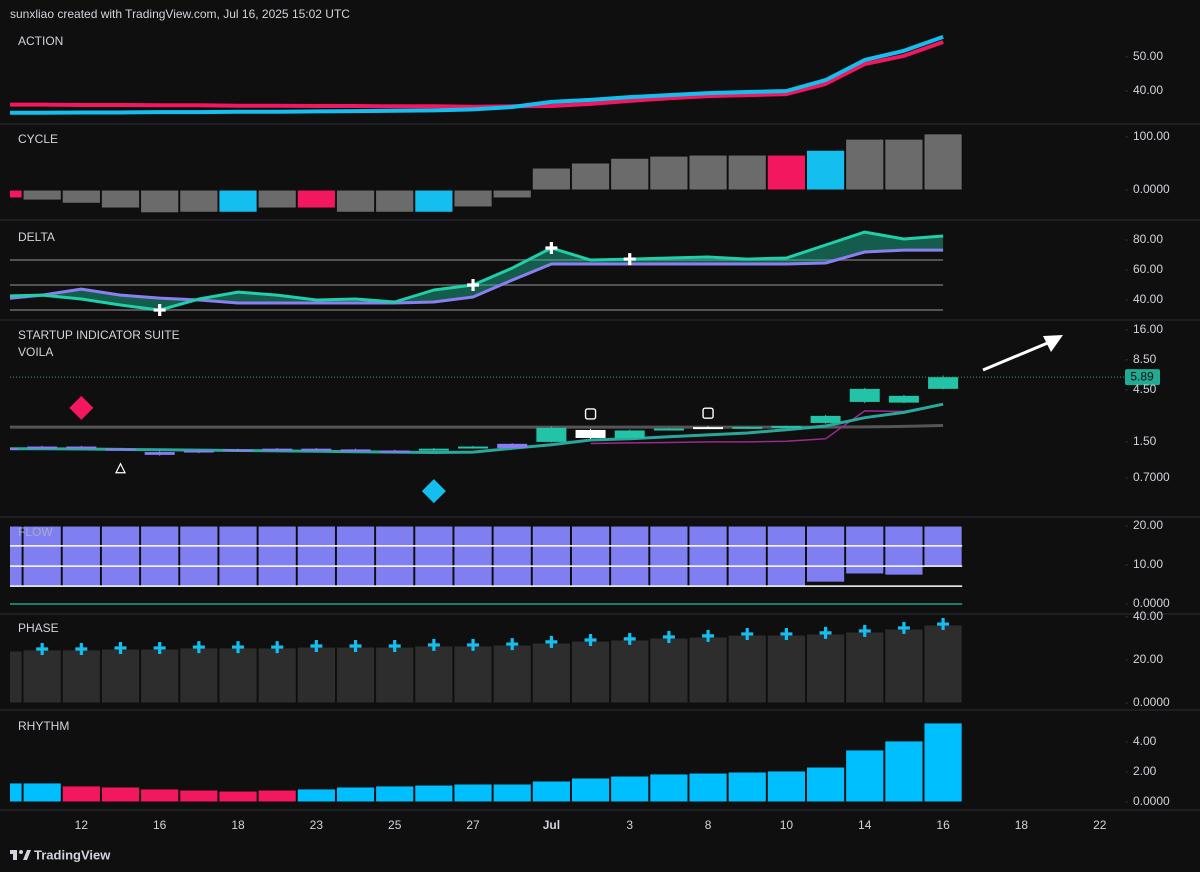  Describe the element at coordinates (40, 41) in the screenshot. I see `pane-title: ACTION` at that location.